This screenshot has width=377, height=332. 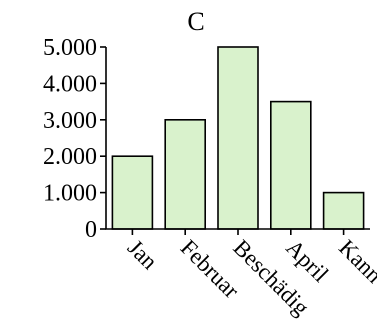 I want to click on x-tick-label: Februar, so click(x=210, y=269).